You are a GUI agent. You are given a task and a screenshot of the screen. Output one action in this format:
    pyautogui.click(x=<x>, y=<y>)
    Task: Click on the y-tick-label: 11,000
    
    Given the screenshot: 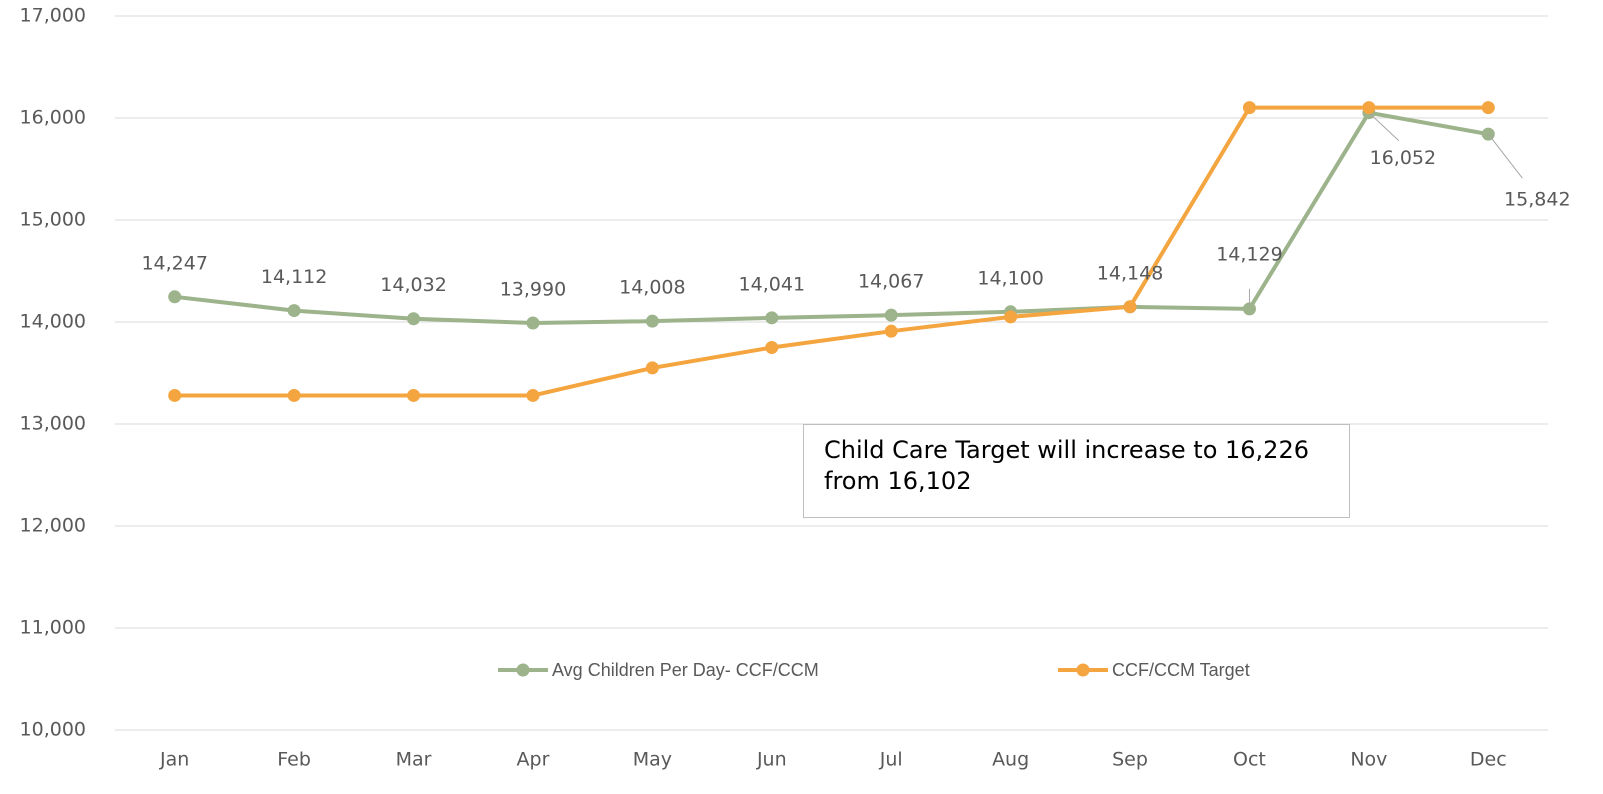 What is the action you would take?
    pyautogui.click(x=53, y=628)
    